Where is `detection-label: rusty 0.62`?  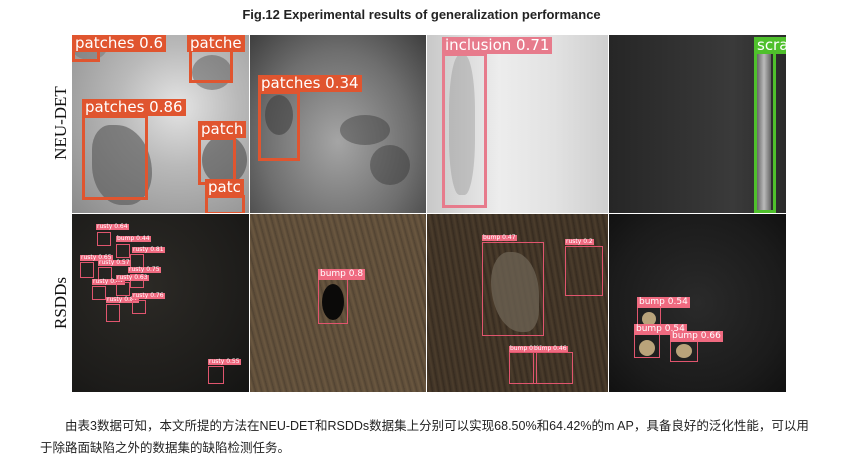 detection-label: rusty 0.62 is located at coordinates (108, 281).